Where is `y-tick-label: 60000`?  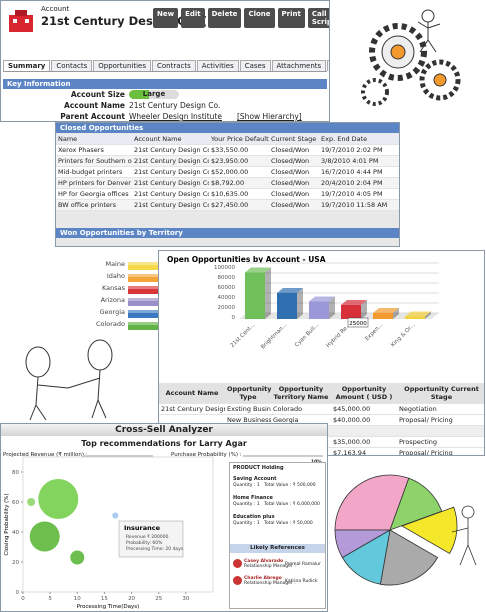
y-tick-label: 60000 is located at coordinates (227, 288).